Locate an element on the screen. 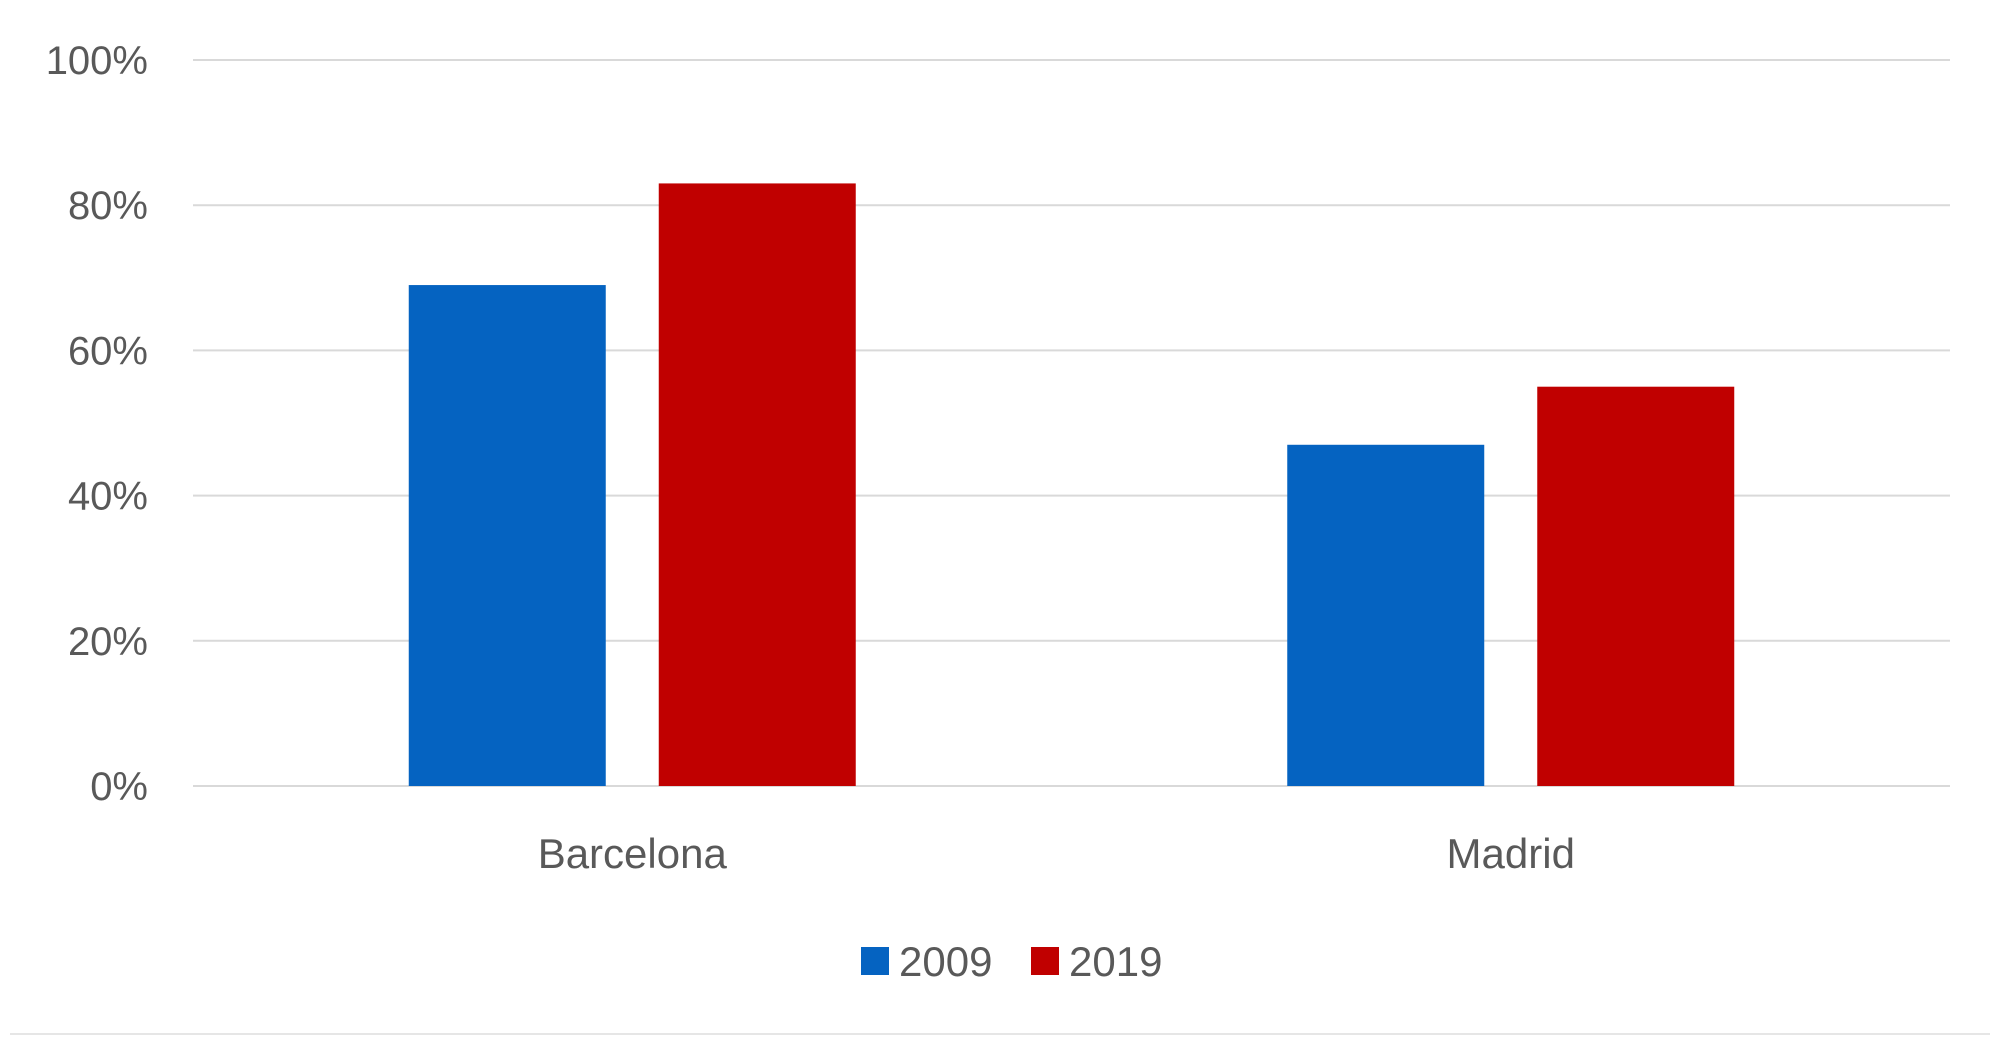 The height and width of the screenshot is (1037, 2000). legend-swatch-2019 is located at coordinates (1045, 961).